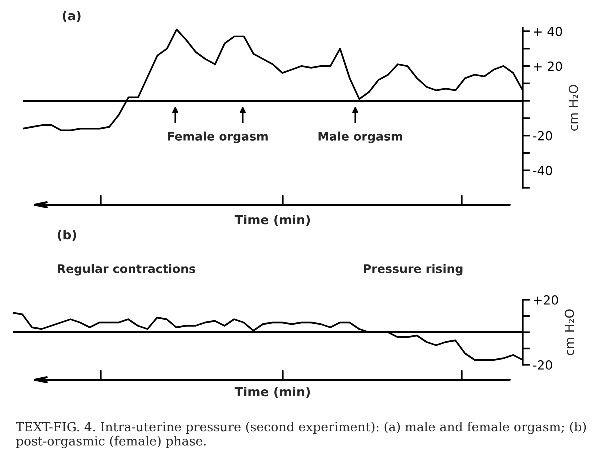 The width and height of the screenshot is (607, 454). What do you see at coordinates (413, 270) in the screenshot?
I see `text: Pressure rising` at bounding box center [413, 270].